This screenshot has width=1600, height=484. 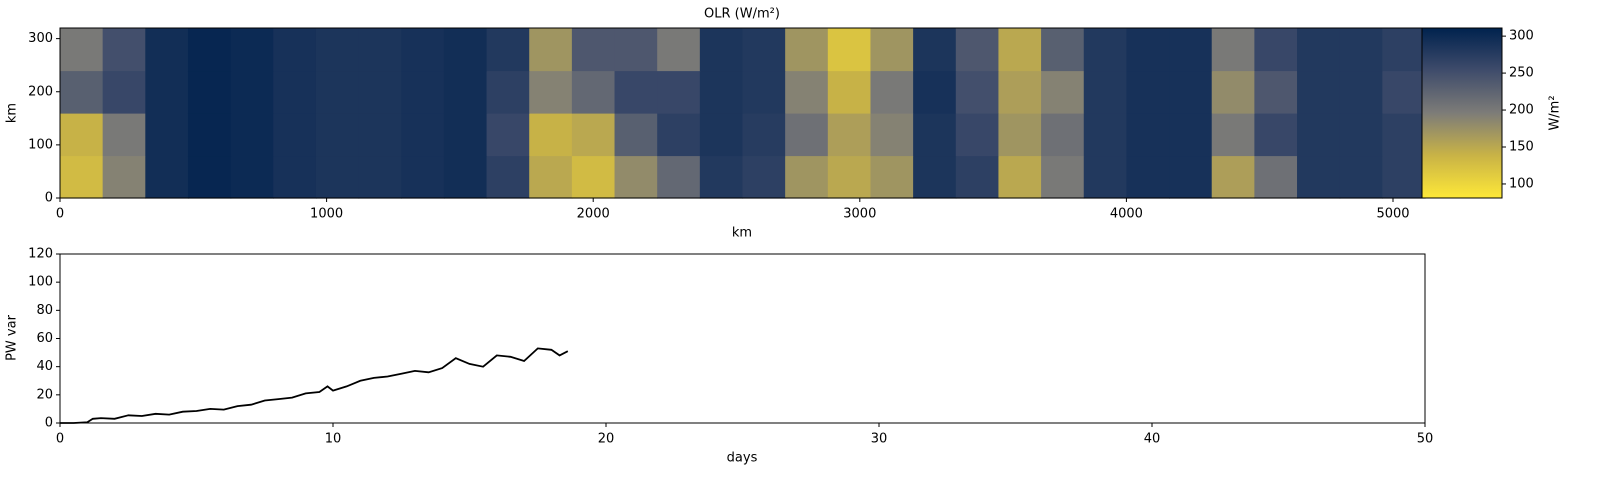 What do you see at coordinates (742, 14) in the screenshot?
I see `chart-title: OLR (W/m²)` at bounding box center [742, 14].